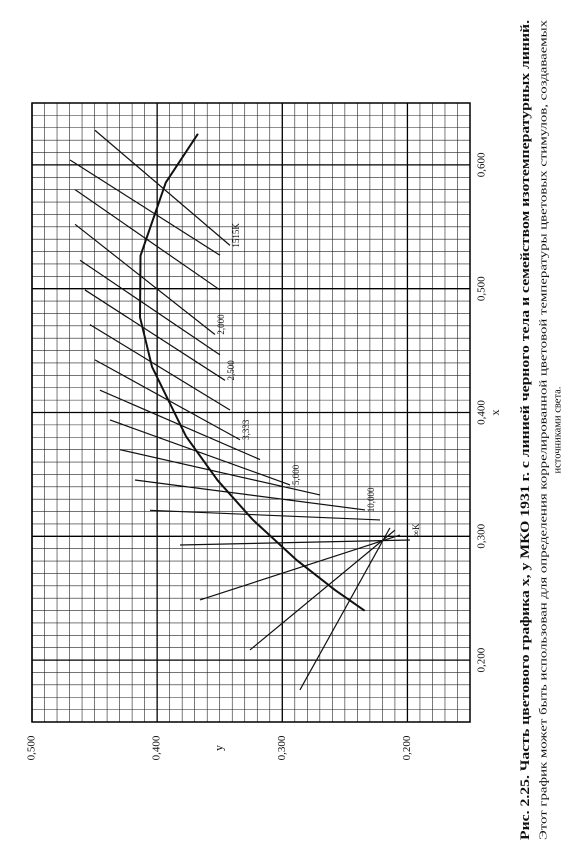 The height and width of the screenshot is (858, 580). What do you see at coordinates (246, 429) in the screenshot?
I see `isotemperature-label: 3,333` at bounding box center [246, 429].